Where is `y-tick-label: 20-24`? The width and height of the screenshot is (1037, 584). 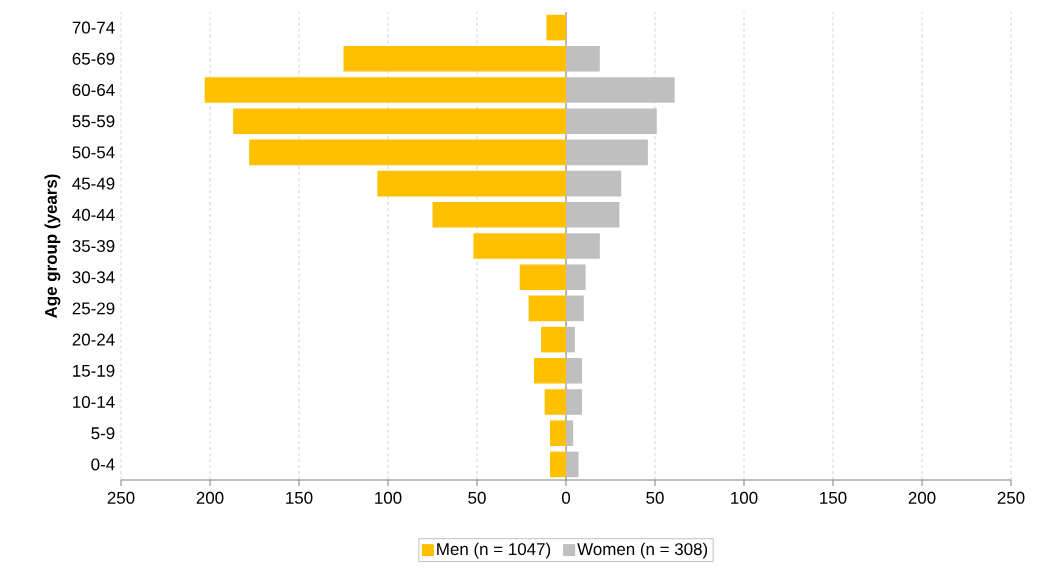 y-tick-label: 20-24 is located at coordinates (93, 339).